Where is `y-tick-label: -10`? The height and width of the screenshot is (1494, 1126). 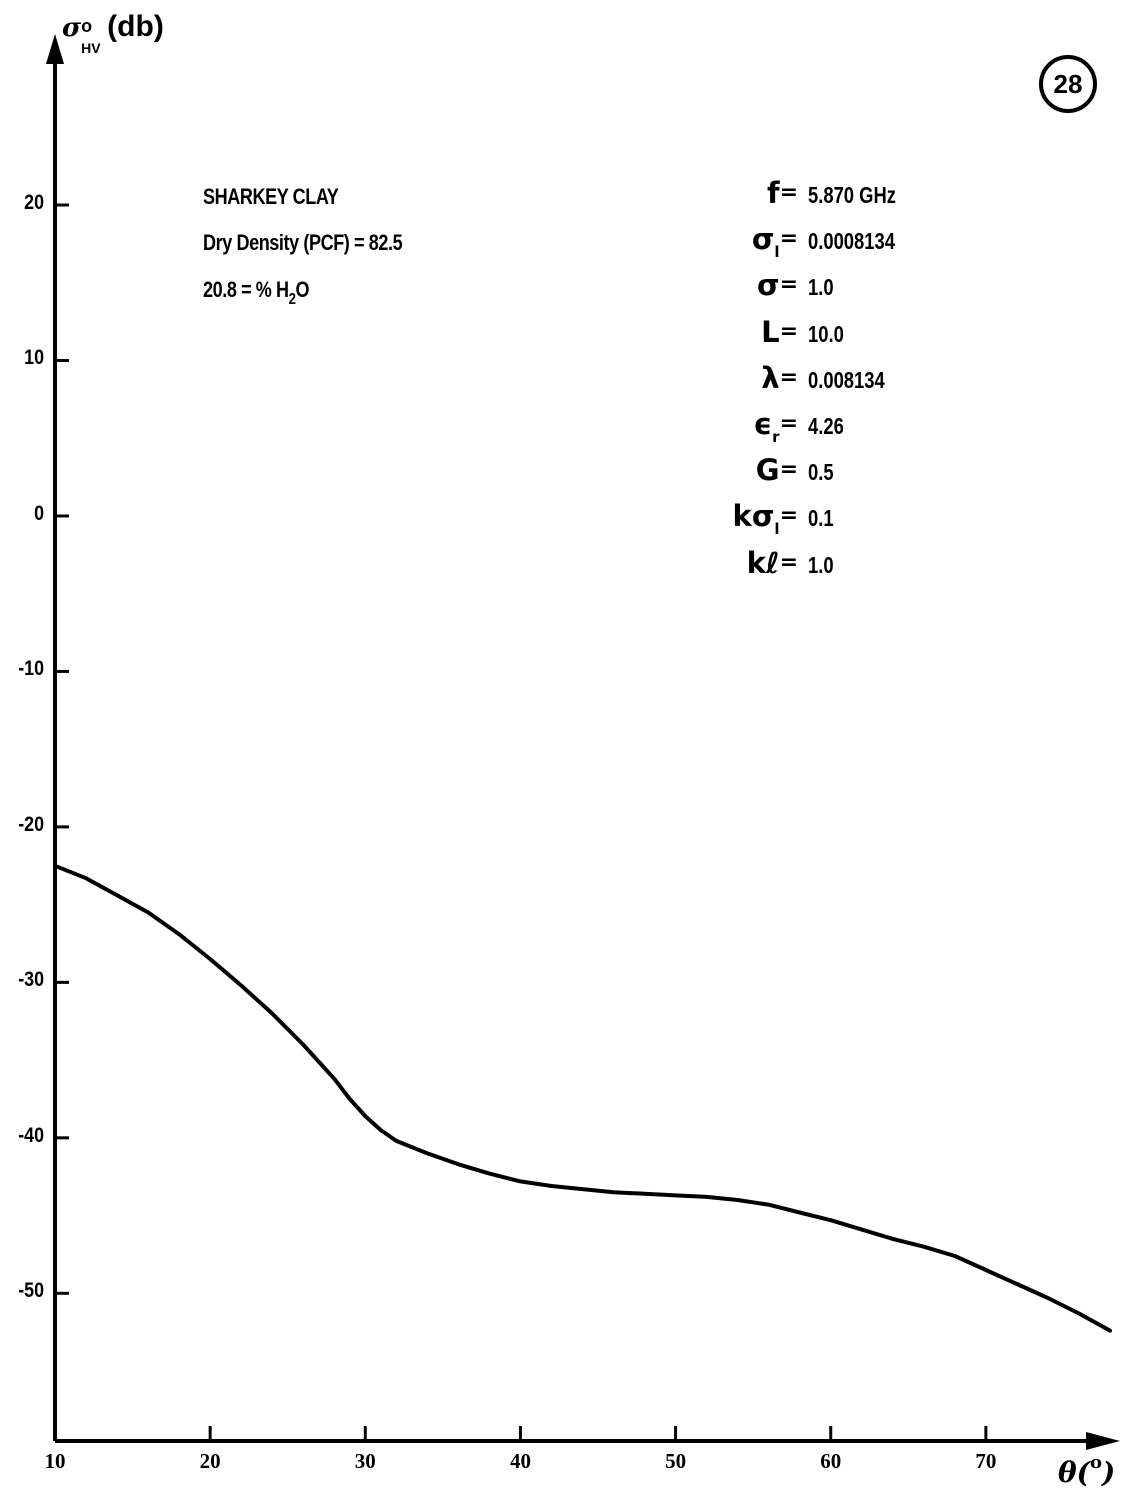 y-tick-label: -10 is located at coordinates (31, 669).